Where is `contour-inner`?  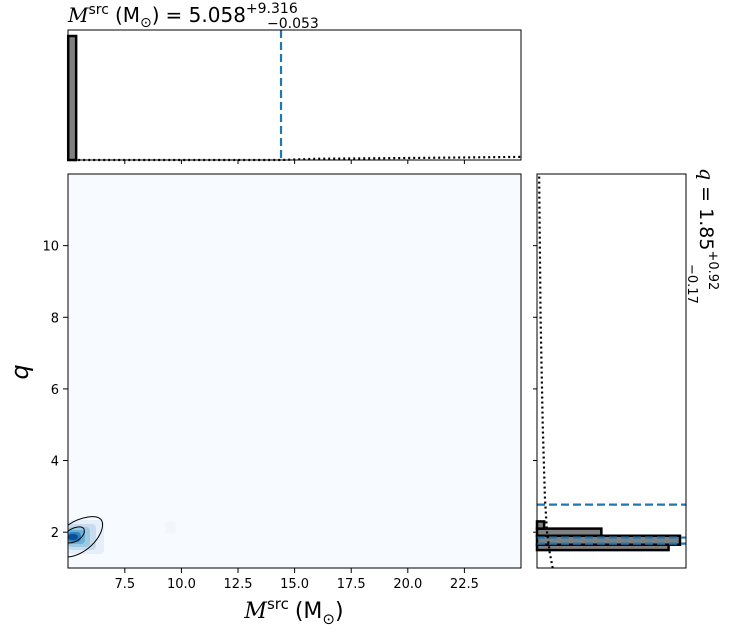 contour-inner is located at coordinates (76, 535).